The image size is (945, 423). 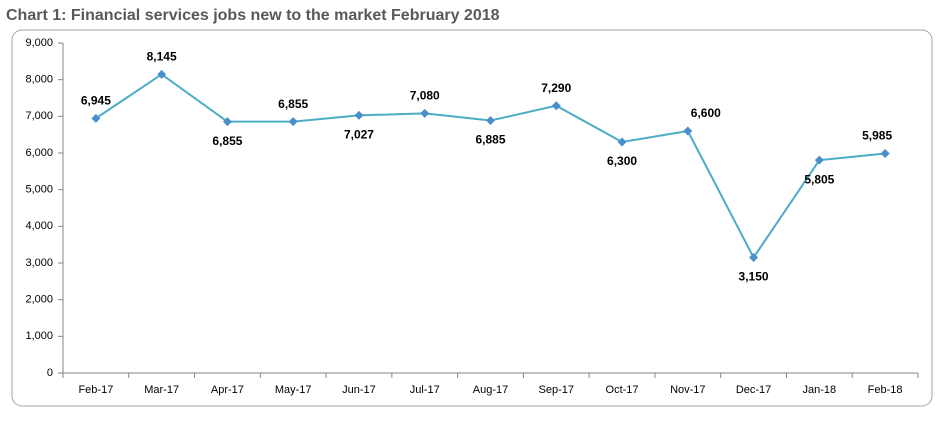 I want to click on data-label: 5,805, so click(x=819, y=179).